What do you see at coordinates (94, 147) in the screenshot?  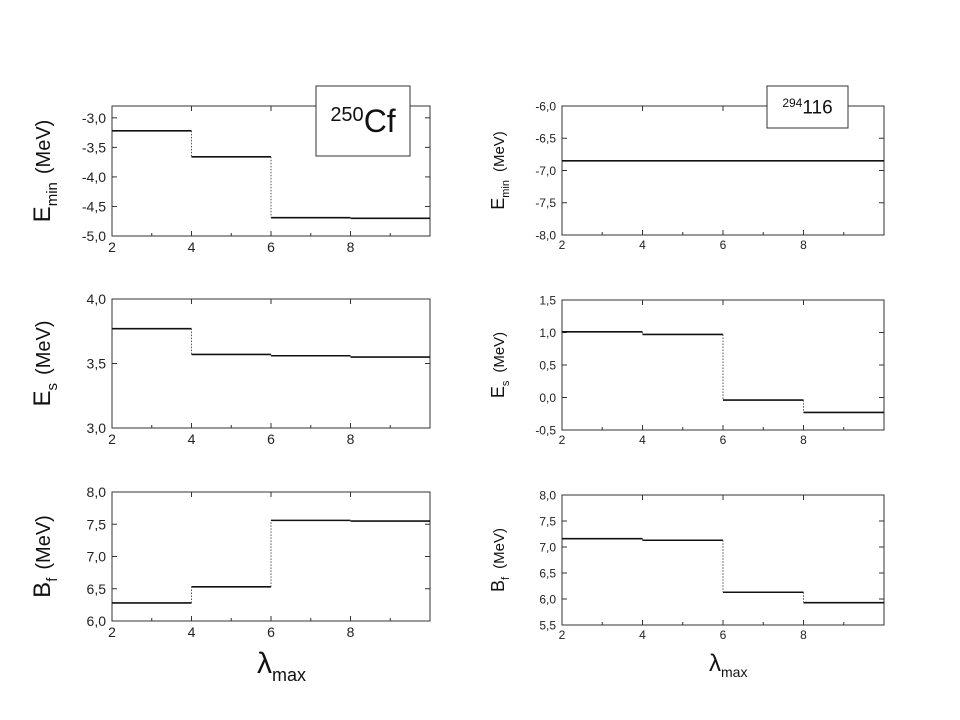 I see `y-tick-label: -3,5` at bounding box center [94, 147].